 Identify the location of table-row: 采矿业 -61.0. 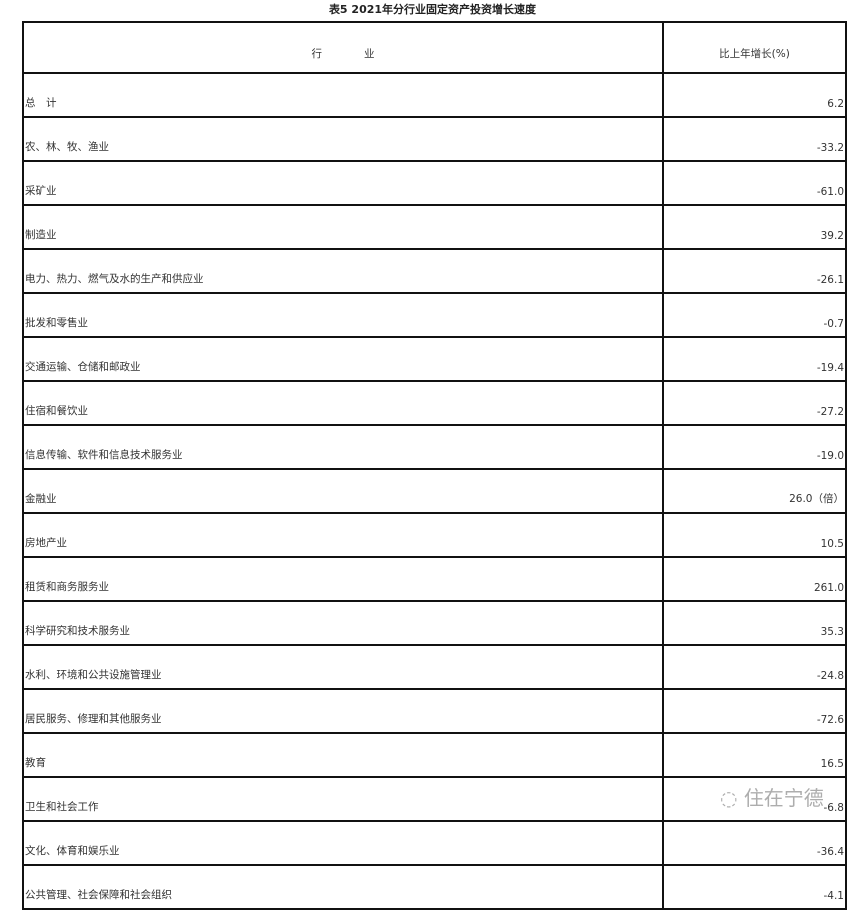
(434, 183).